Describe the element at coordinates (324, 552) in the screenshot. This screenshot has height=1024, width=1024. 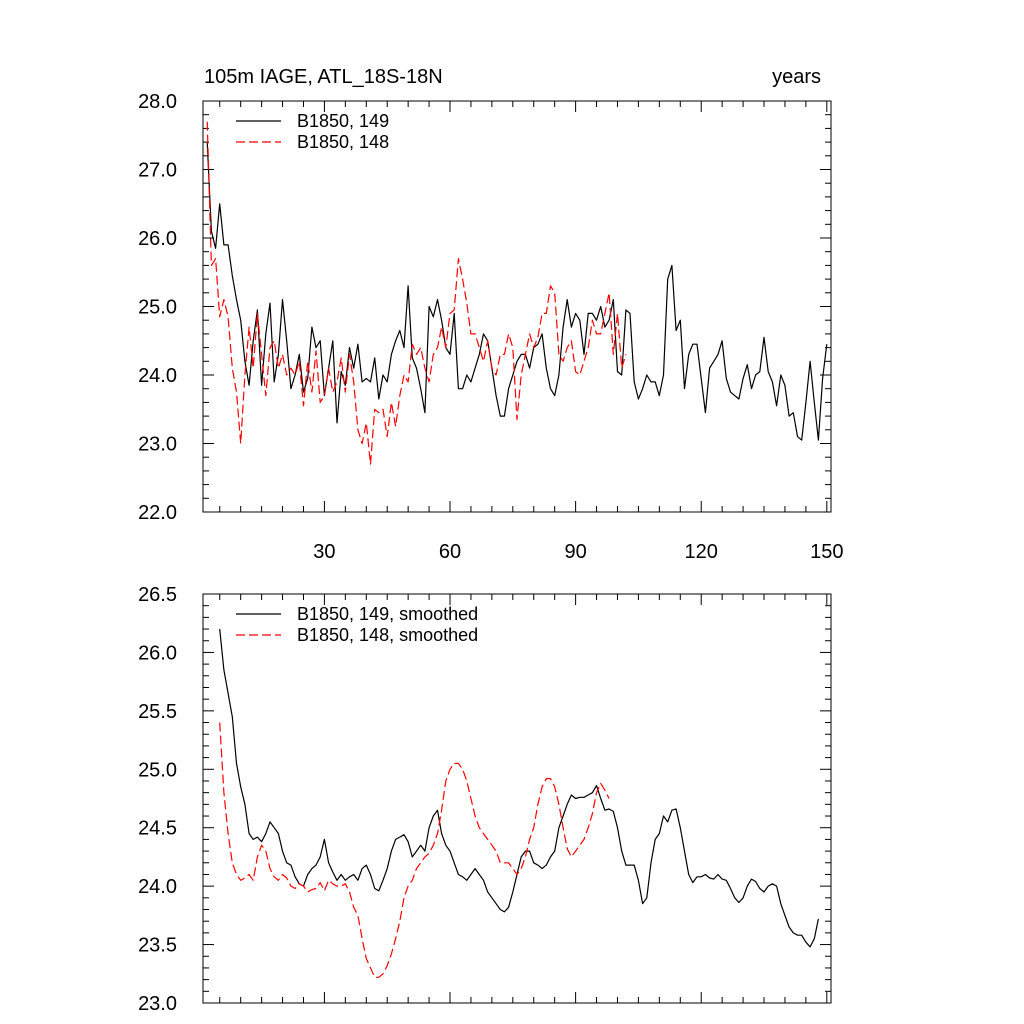
I see `x-tick-label: 30` at that location.